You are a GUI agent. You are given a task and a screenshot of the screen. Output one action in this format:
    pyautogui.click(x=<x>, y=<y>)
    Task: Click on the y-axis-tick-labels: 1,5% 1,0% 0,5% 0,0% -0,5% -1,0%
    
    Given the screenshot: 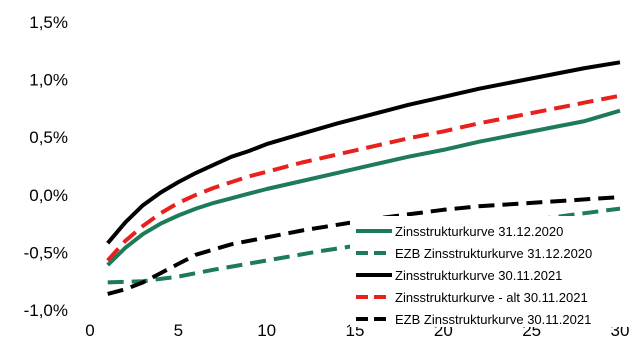 What is the action you would take?
    pyautogui.click(x=46, y=166)
    